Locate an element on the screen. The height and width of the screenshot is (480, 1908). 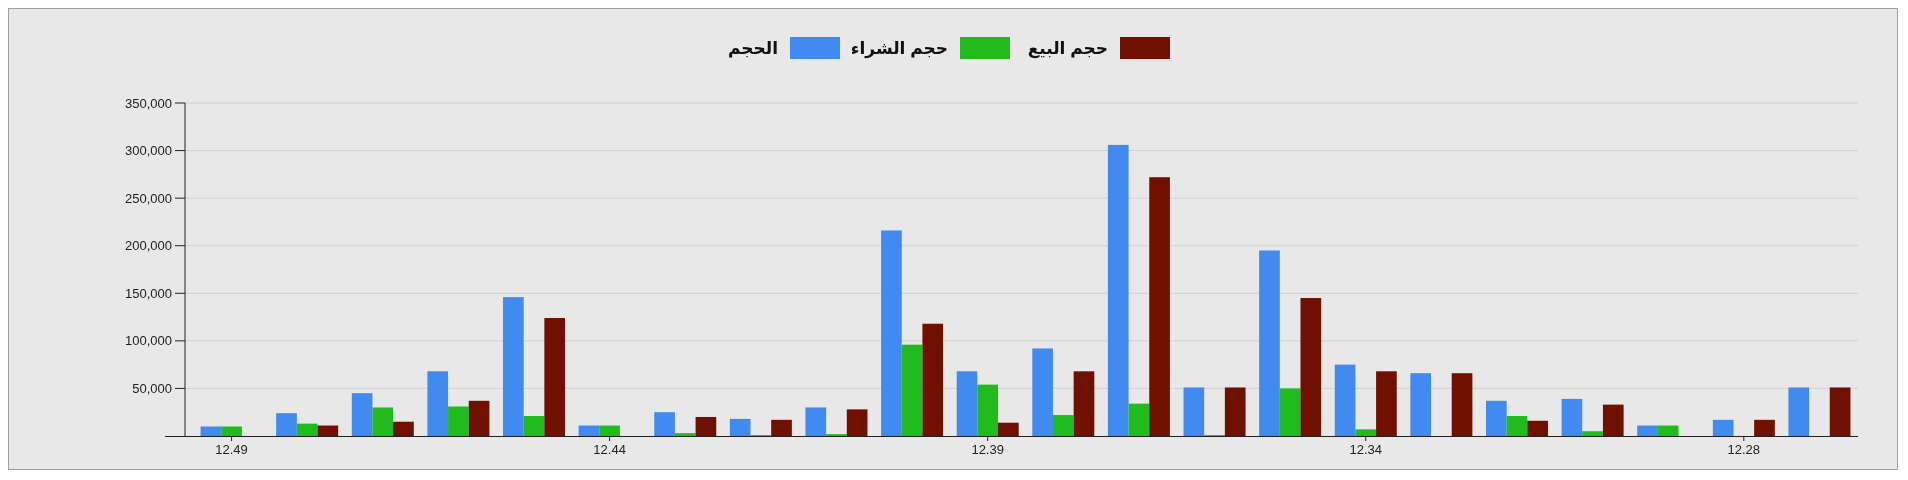
y-tick-label: 150,000 is located at coordinates (148, 293).